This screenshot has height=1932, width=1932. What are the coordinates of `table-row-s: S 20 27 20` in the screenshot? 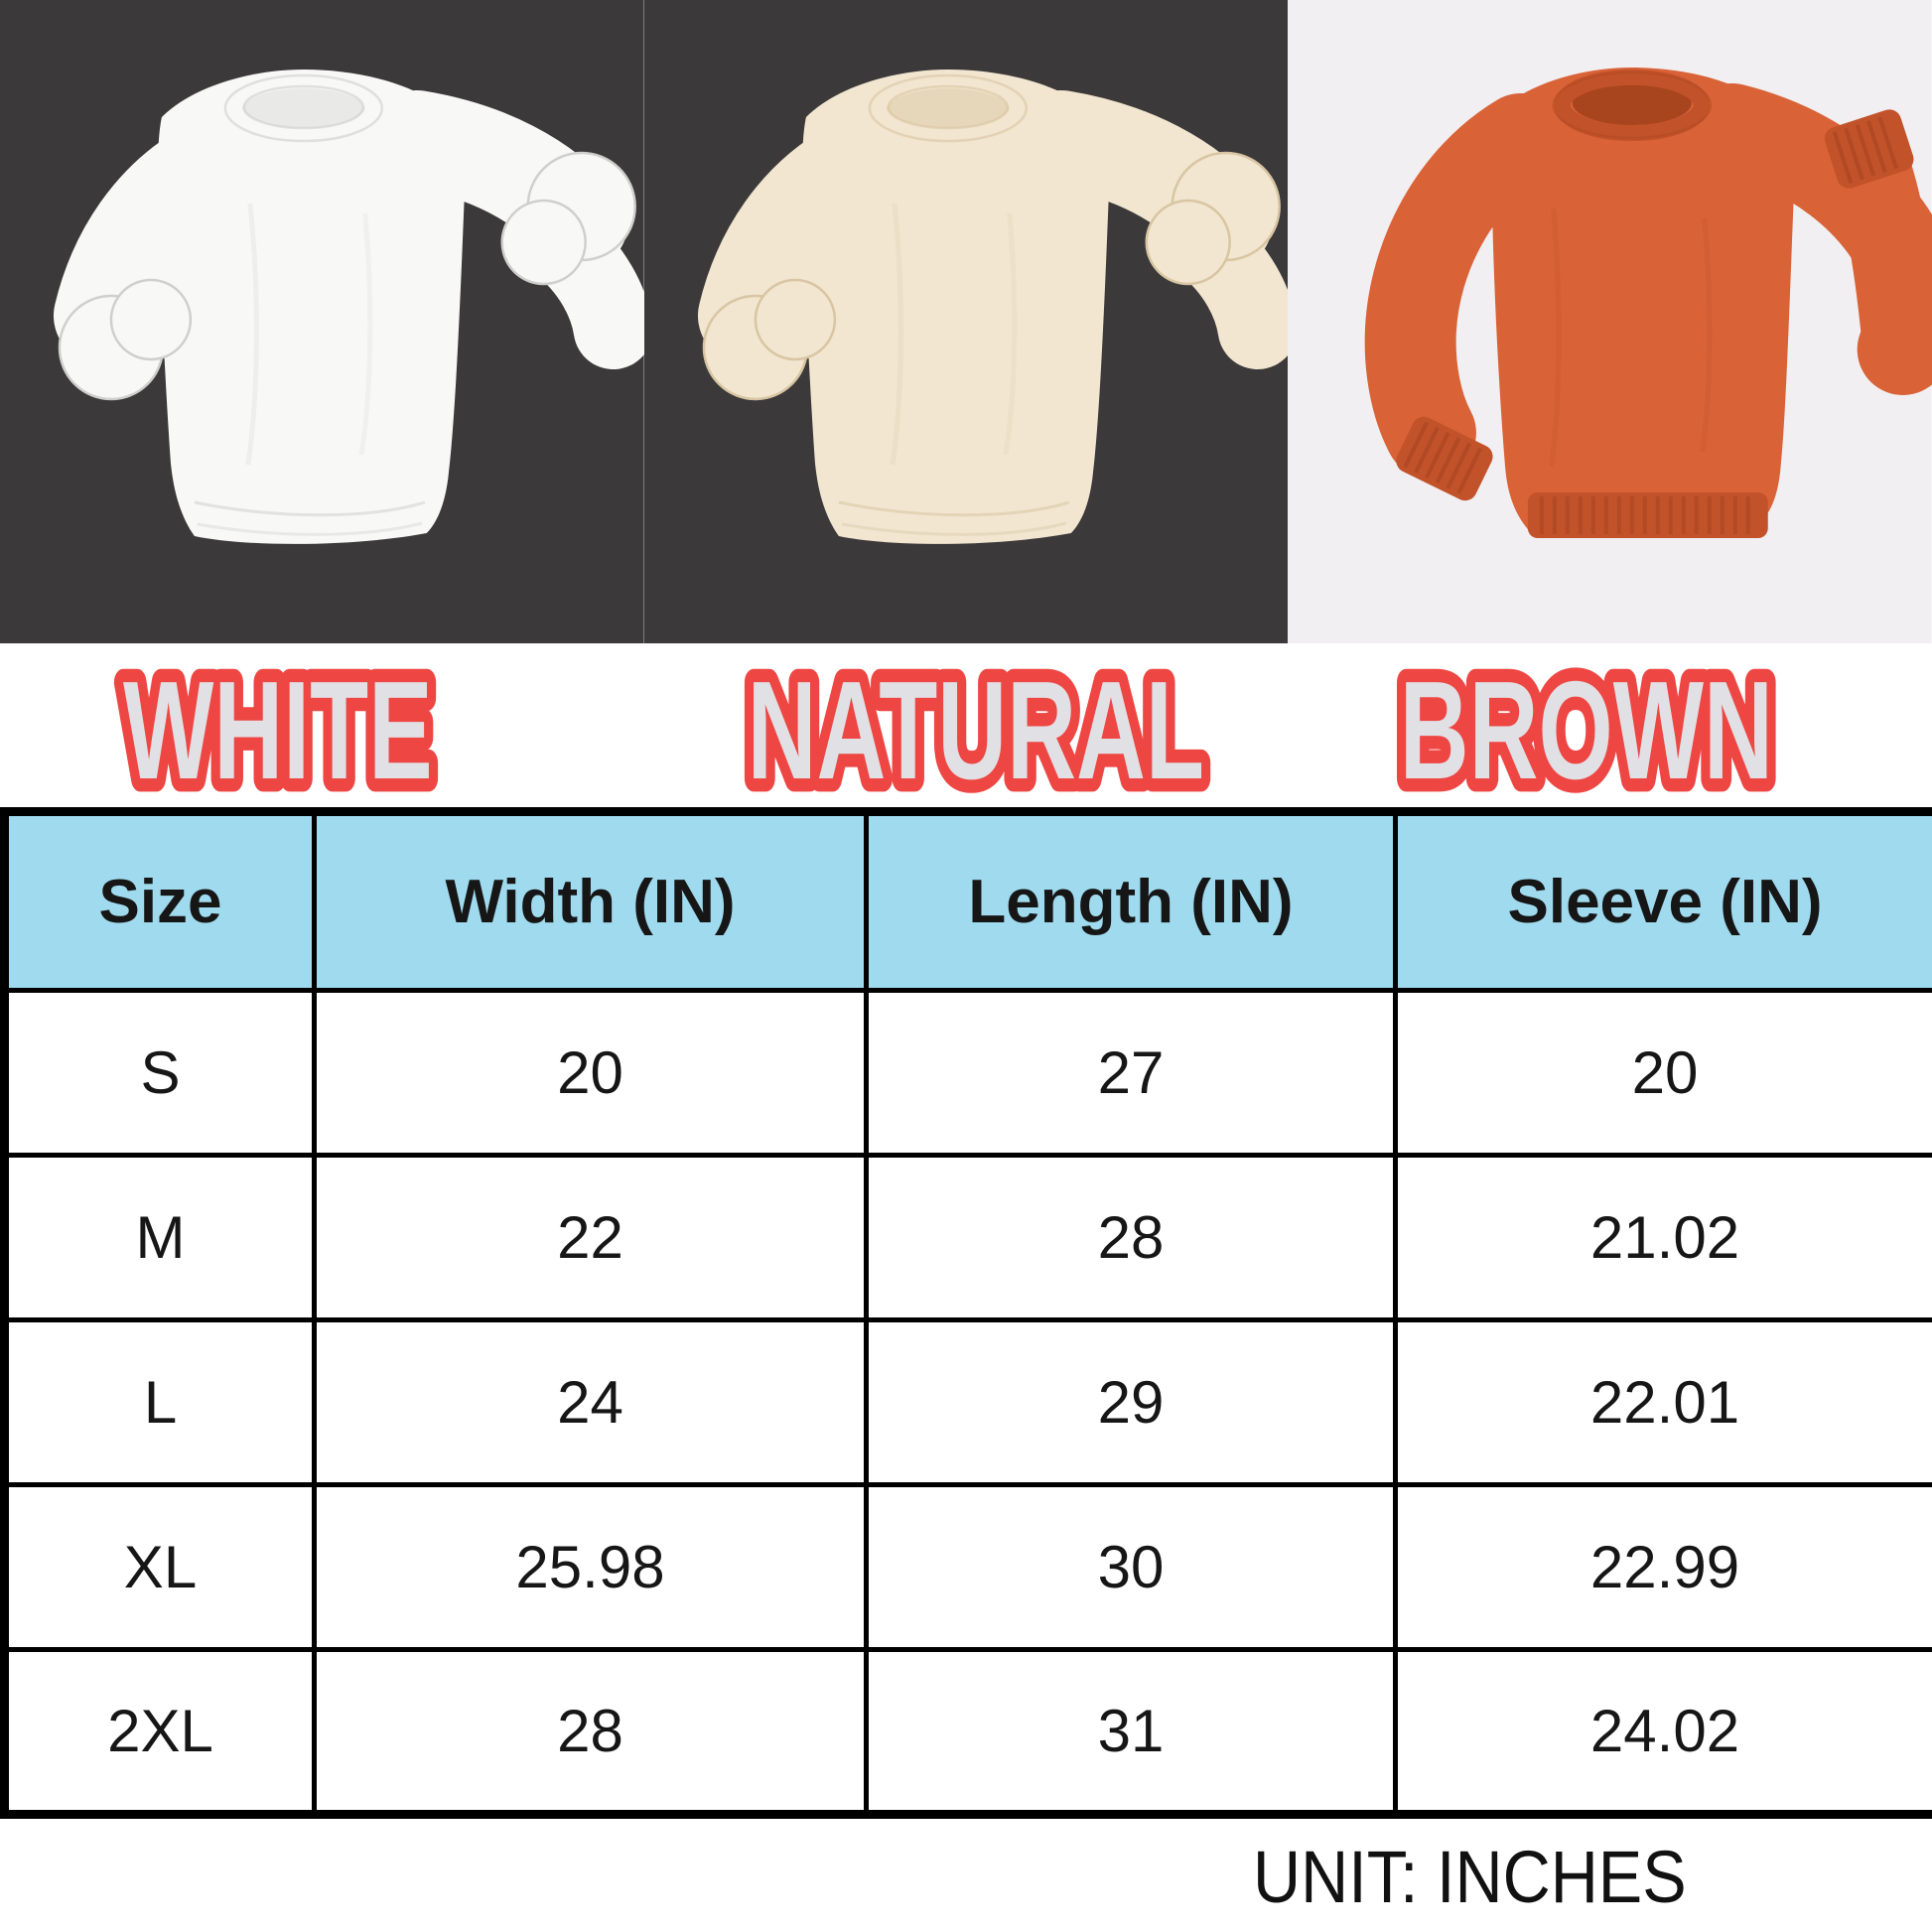 It's located at (967, 1073).